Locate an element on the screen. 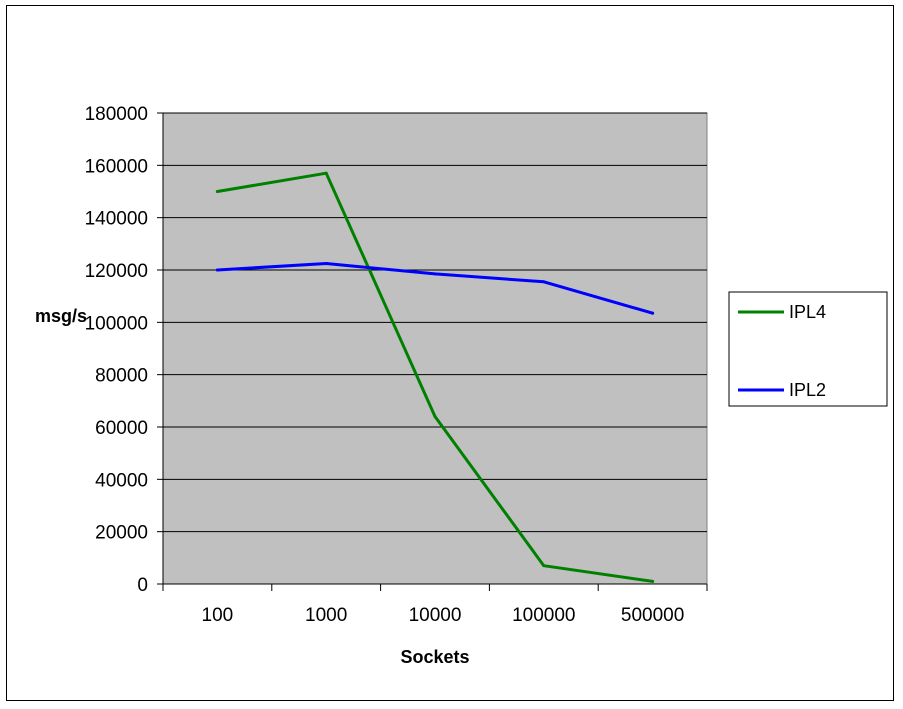 The width and height of the screenshot is (903, 709). y-tick-label: 60000 is located at coordinates (121, 428).